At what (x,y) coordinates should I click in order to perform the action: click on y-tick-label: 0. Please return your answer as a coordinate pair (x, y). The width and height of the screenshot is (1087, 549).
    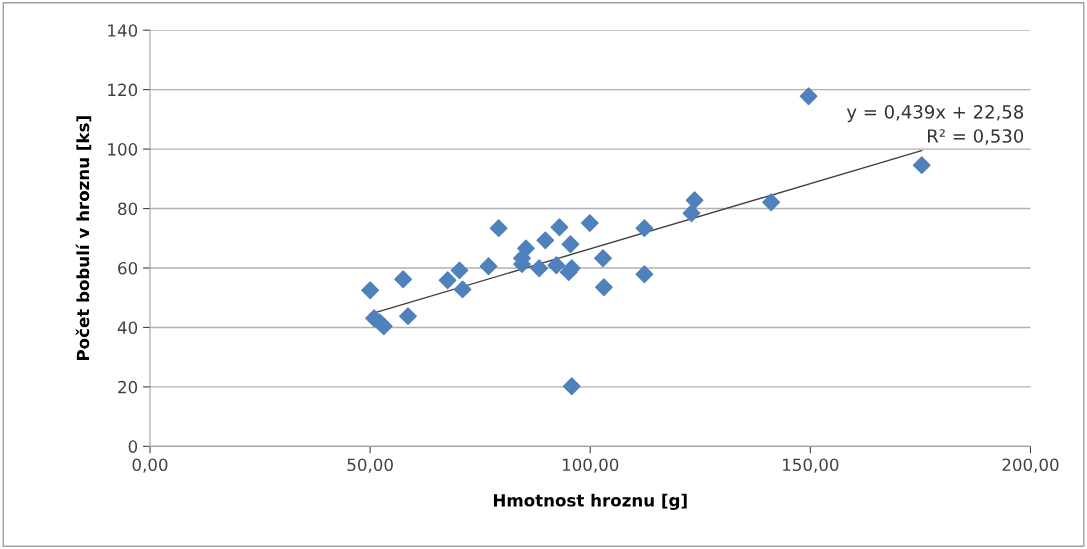
    Looking at the image, I should click on (133, 446).